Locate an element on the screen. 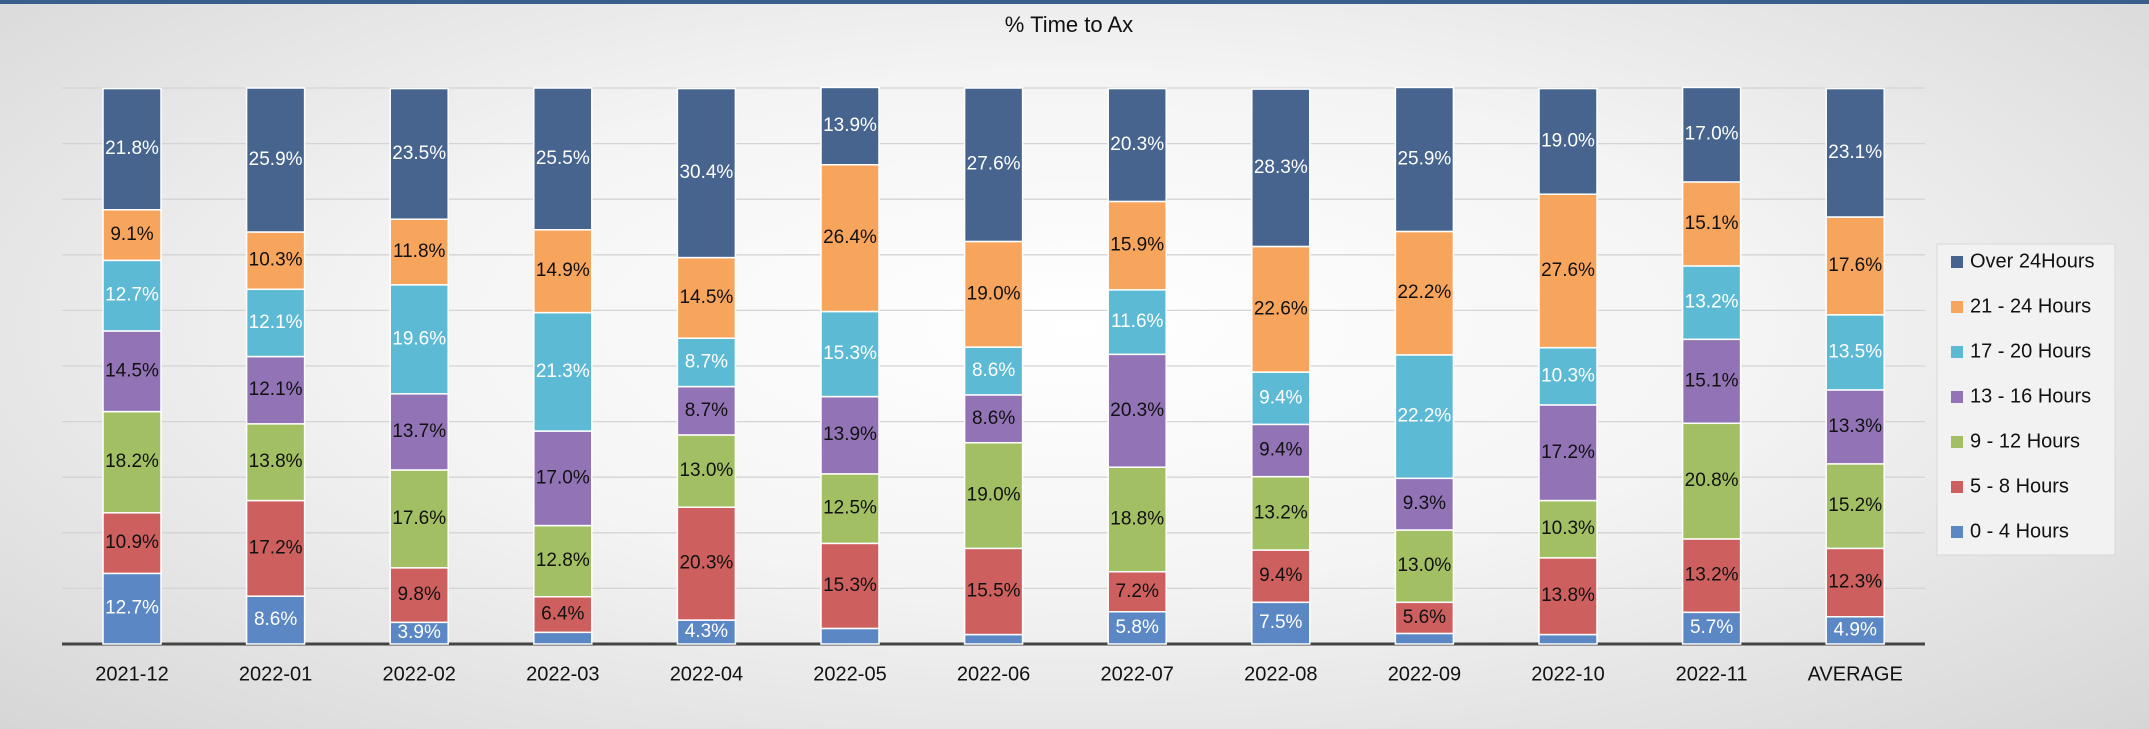  data-label: 13.8% is located at coordinates (1568, 595).